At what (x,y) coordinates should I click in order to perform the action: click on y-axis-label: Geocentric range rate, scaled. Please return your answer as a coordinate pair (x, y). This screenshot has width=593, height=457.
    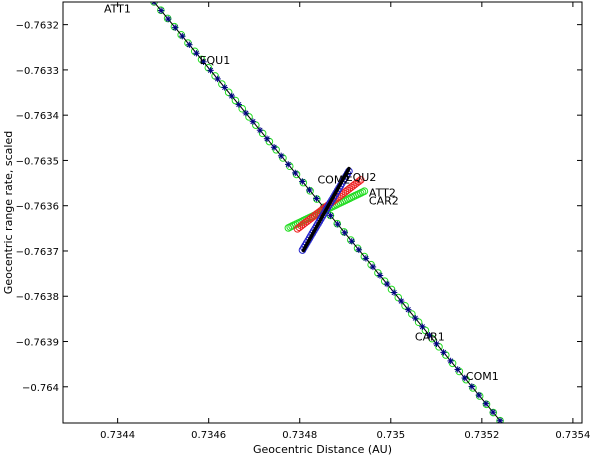
    Looking at the image, I should click on (8, 212).